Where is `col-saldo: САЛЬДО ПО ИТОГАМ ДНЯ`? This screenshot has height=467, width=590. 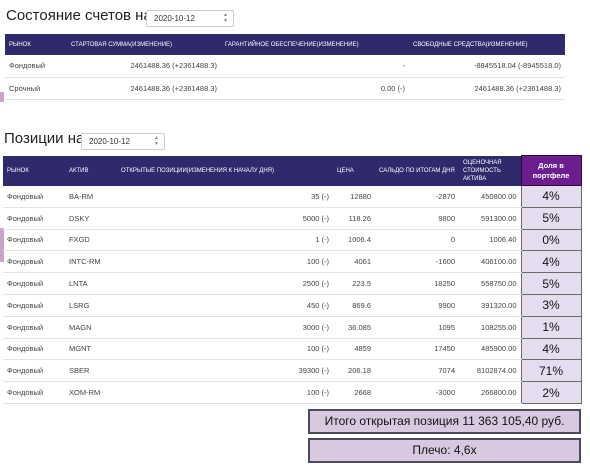 col-saldo: САЛЬДО ПО ИТОГАМ ДНЯ is located at coordinates (417, 170).